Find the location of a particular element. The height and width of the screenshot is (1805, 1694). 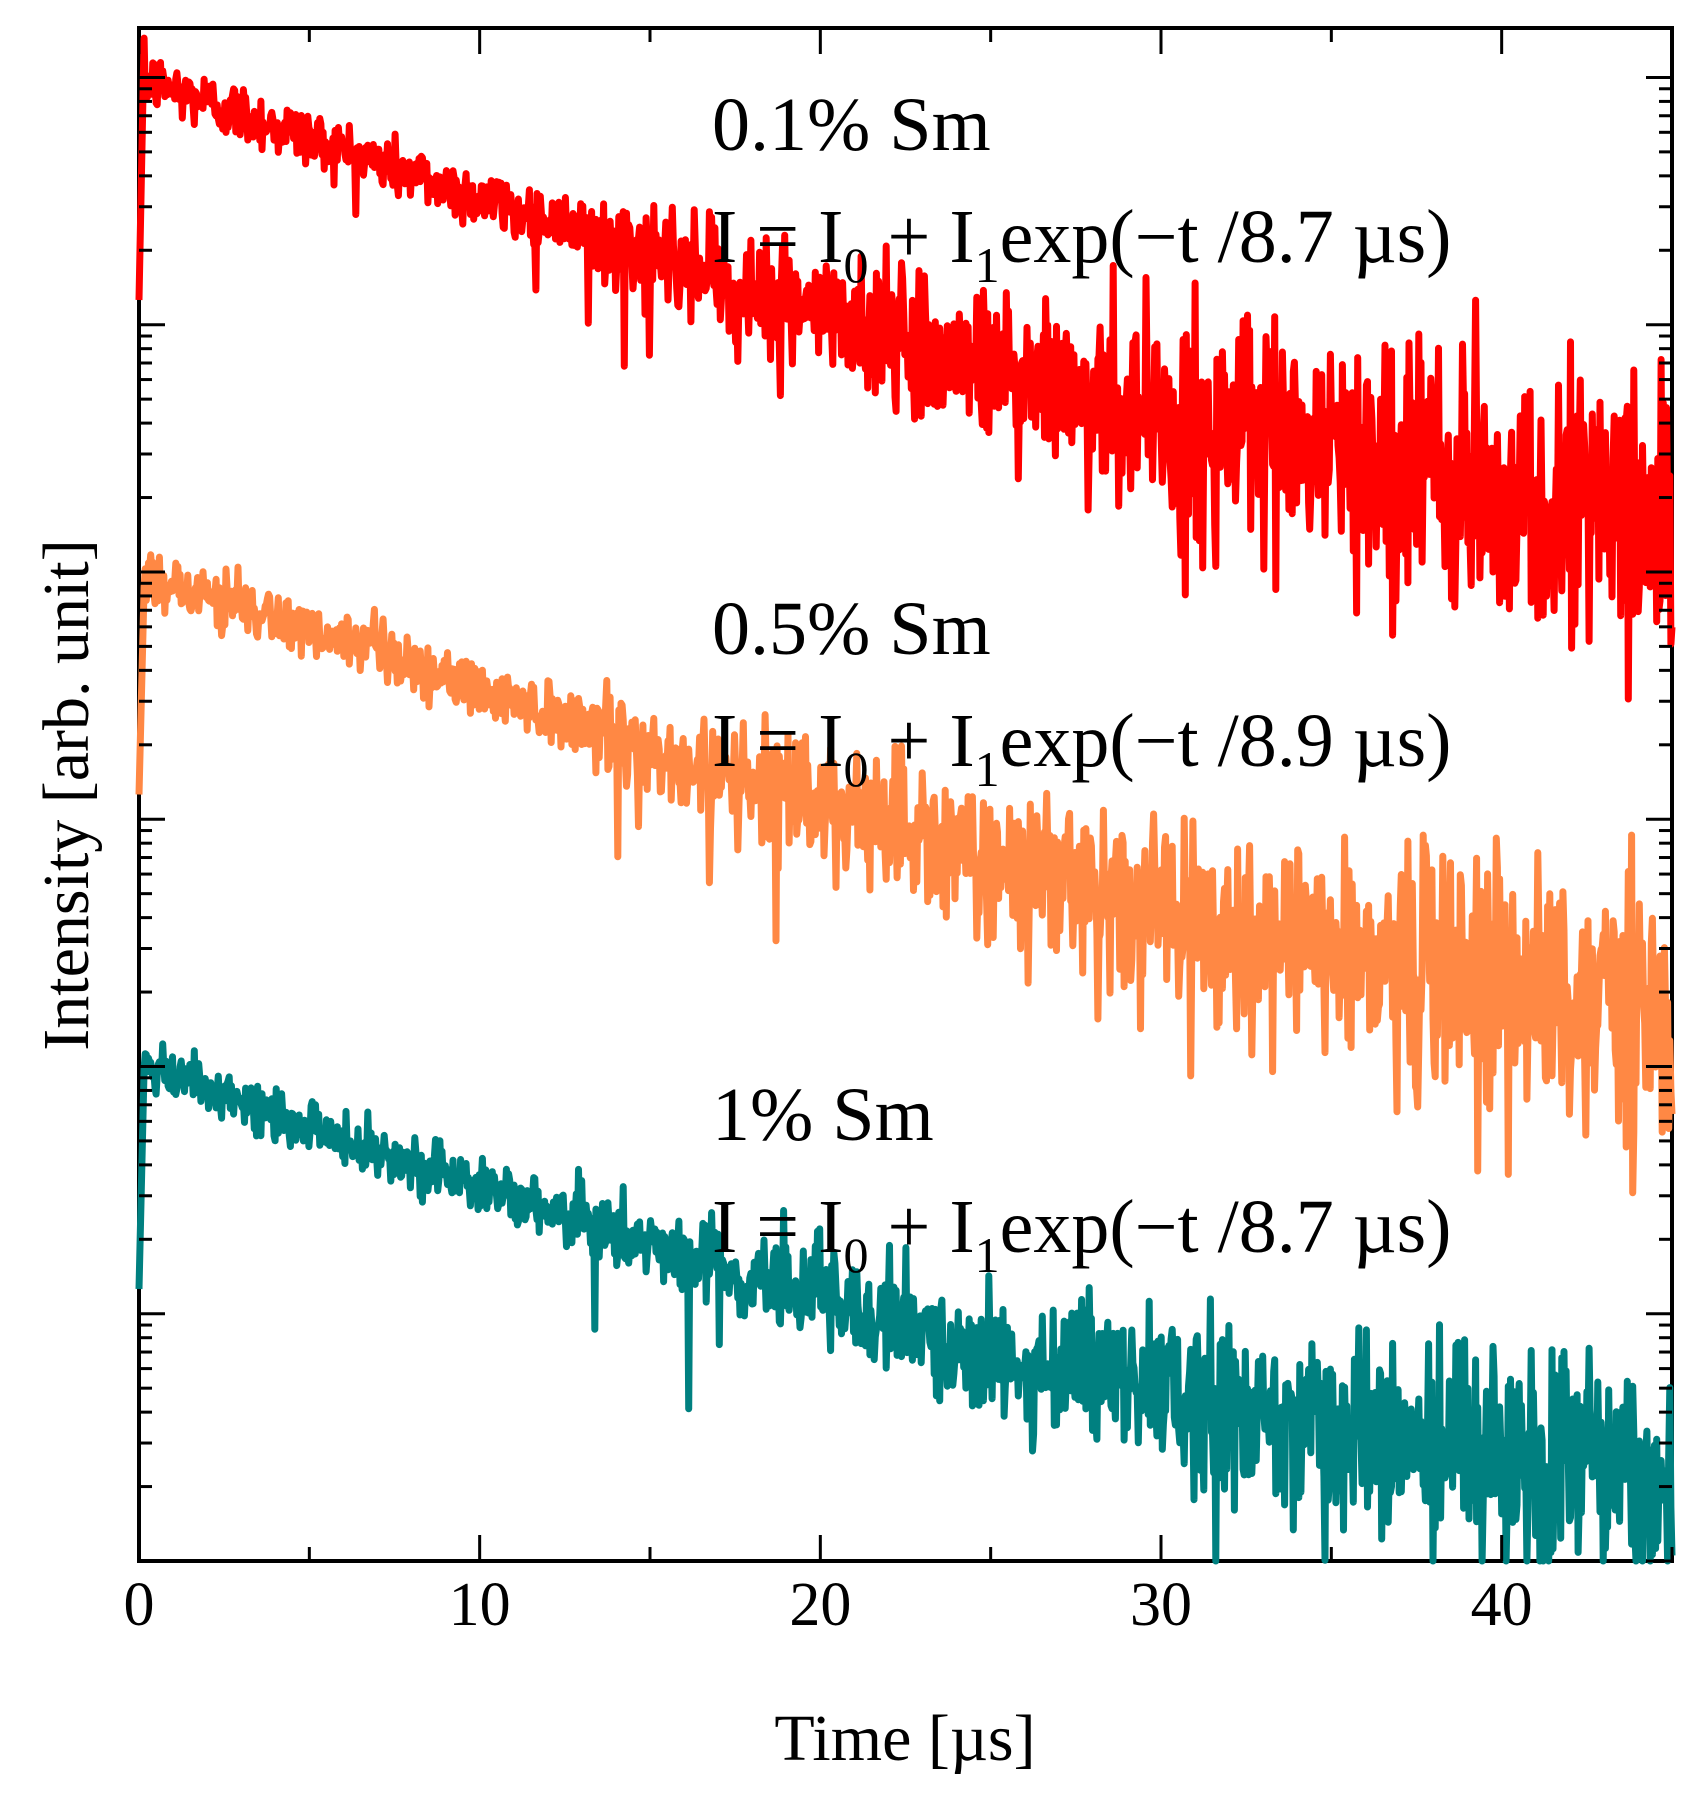

x-tick-label-0: 0 is located at coordinates (139, 1605).